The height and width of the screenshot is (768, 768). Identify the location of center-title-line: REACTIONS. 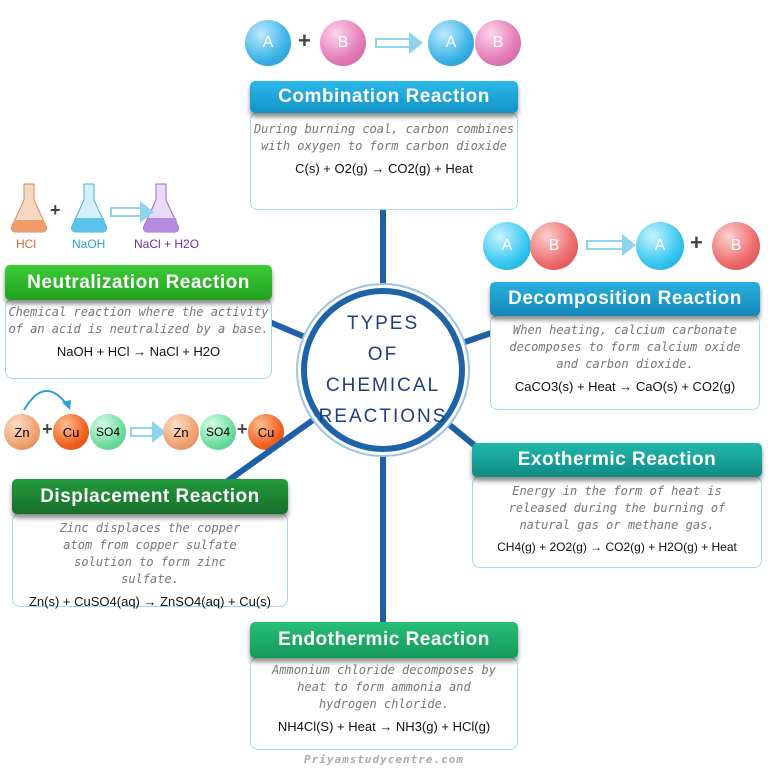
(383, 416).